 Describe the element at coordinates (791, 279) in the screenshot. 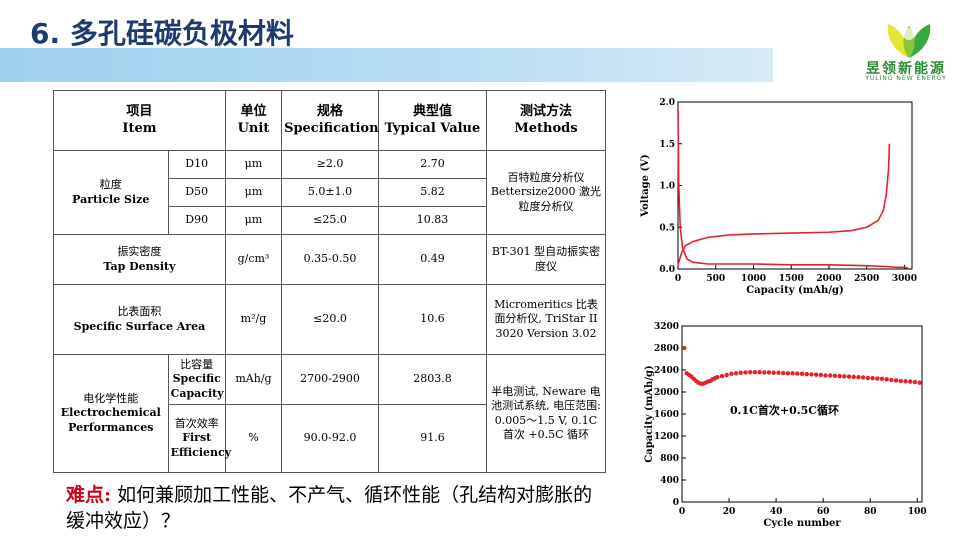

I see `x-tick-label: 1500` at that location.